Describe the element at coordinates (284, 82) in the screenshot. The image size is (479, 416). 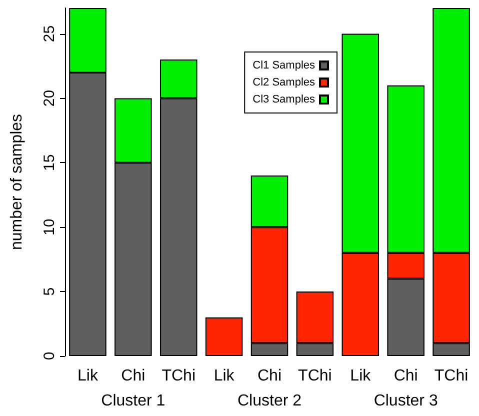
I see `legend-label: Cl2 Samples` at that location.